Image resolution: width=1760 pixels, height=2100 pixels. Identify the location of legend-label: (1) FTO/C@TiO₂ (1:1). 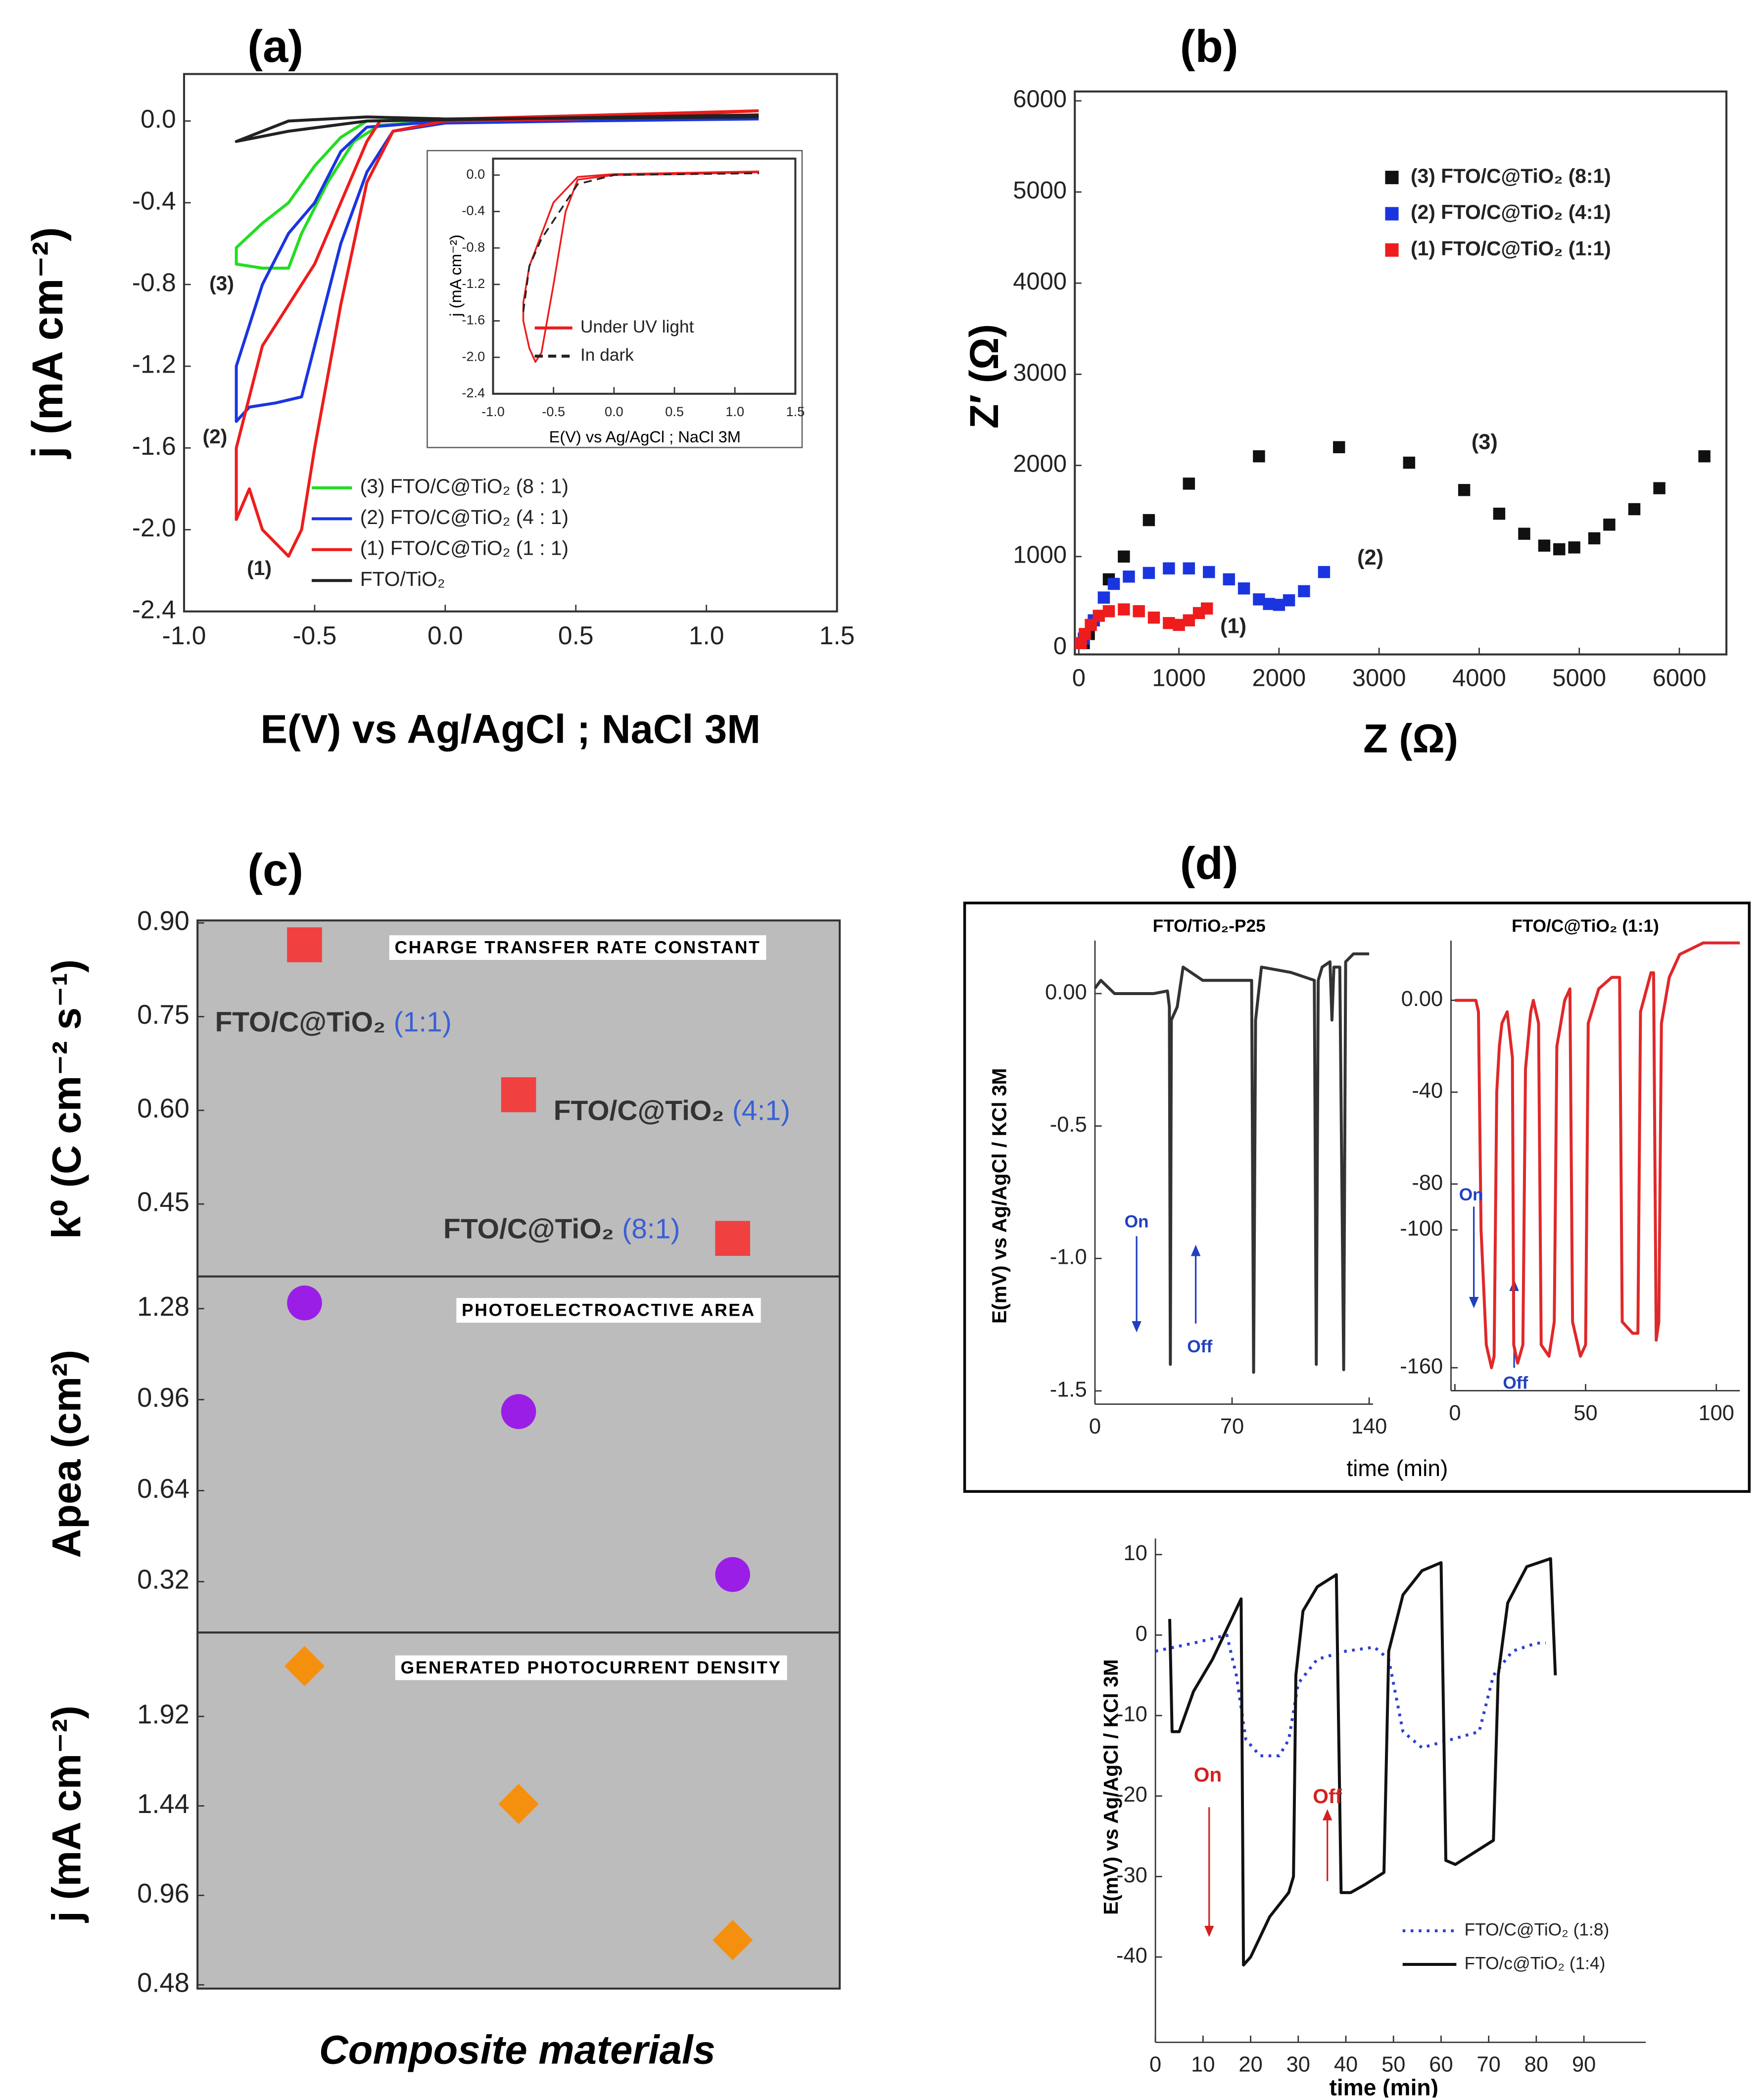
(1511, 249).